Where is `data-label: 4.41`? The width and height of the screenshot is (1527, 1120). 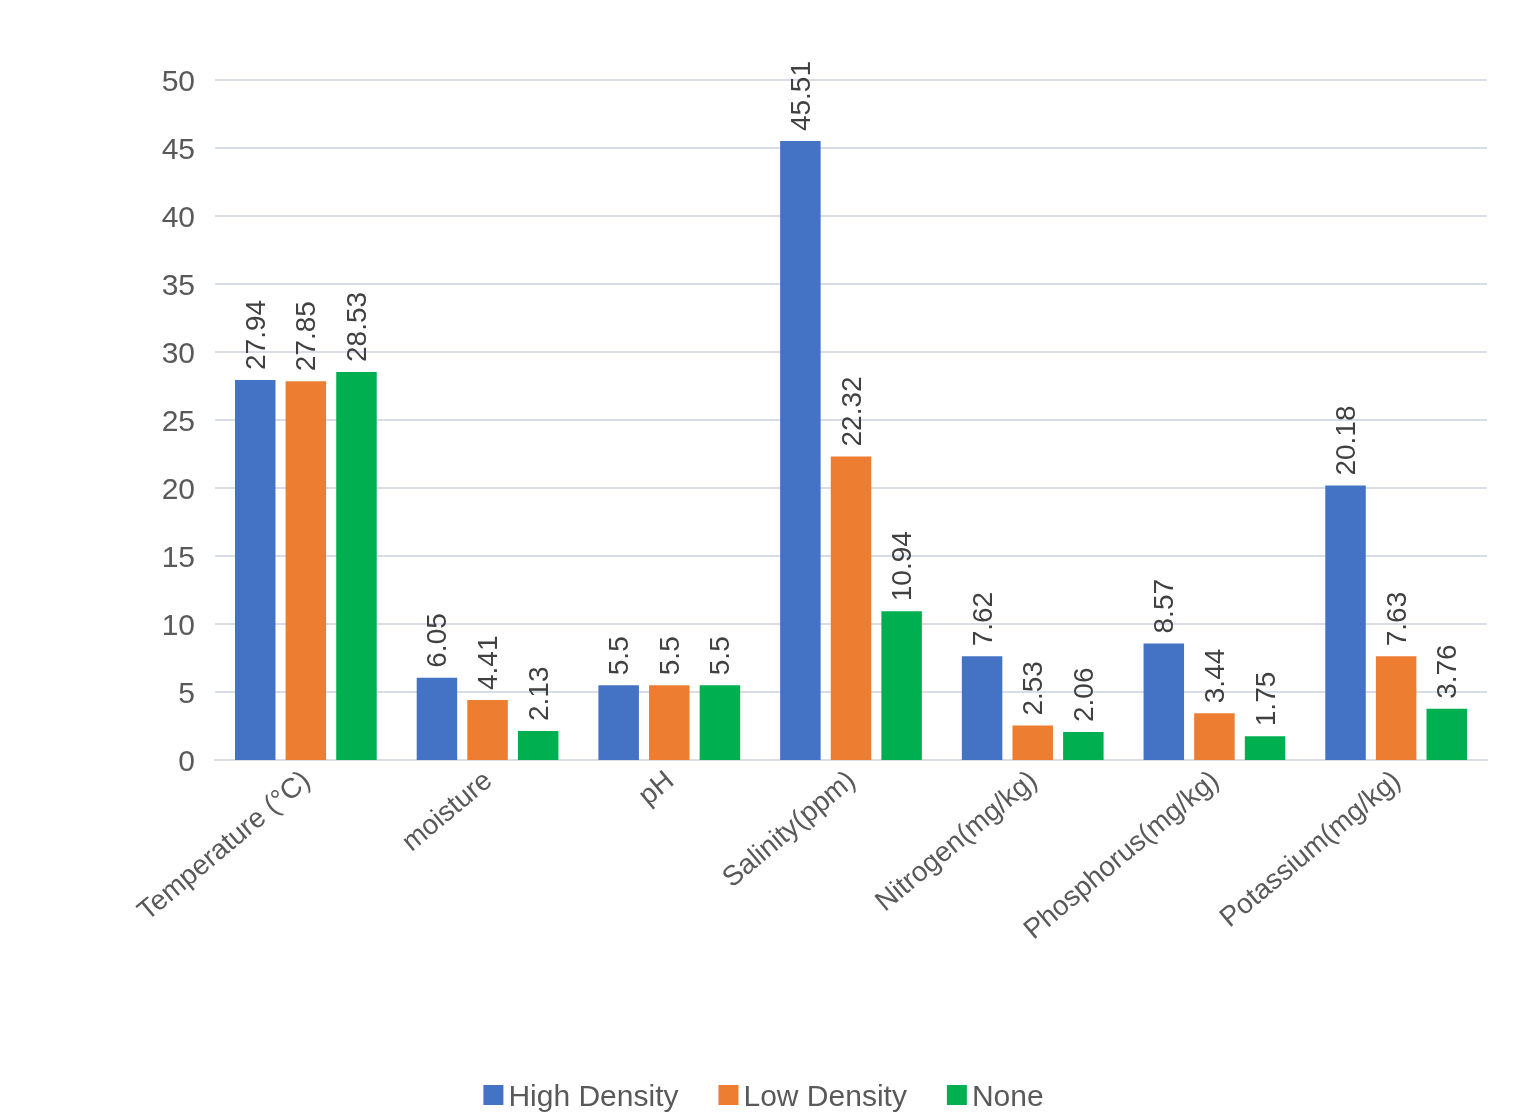
data-label: 4.41 is located at coordinates (488, 663).